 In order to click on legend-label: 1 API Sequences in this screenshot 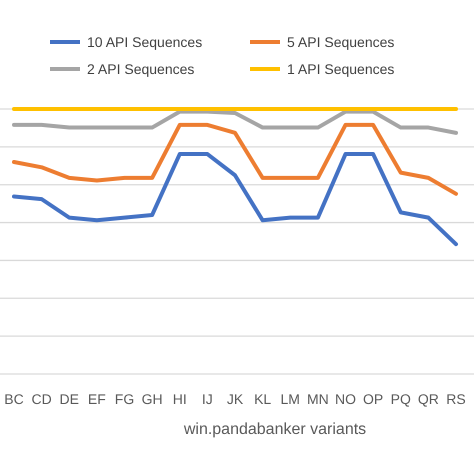, I will do `click(340, 69)`.